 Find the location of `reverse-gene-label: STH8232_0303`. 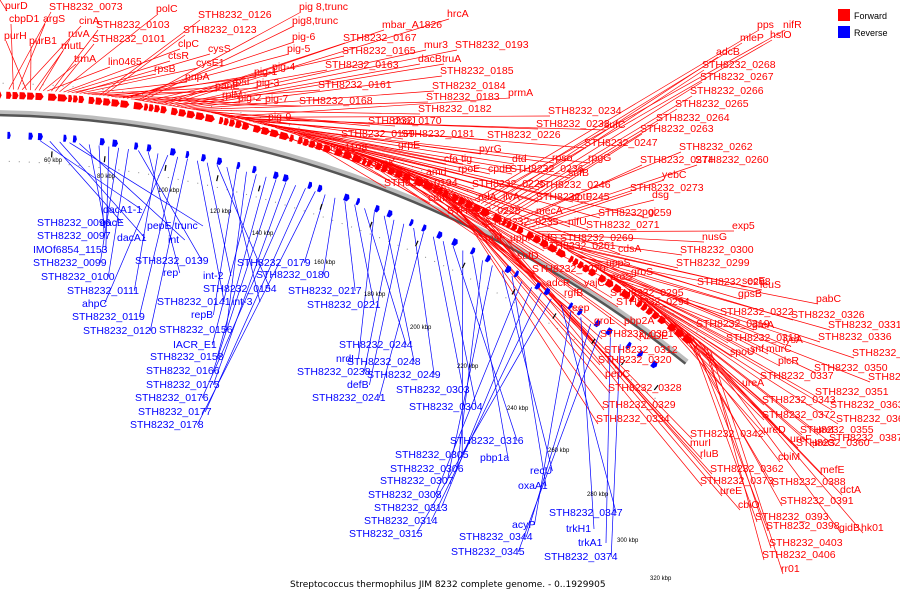

reverse-gene-label: STH8232_0303 is located at coordinates (433, 390).